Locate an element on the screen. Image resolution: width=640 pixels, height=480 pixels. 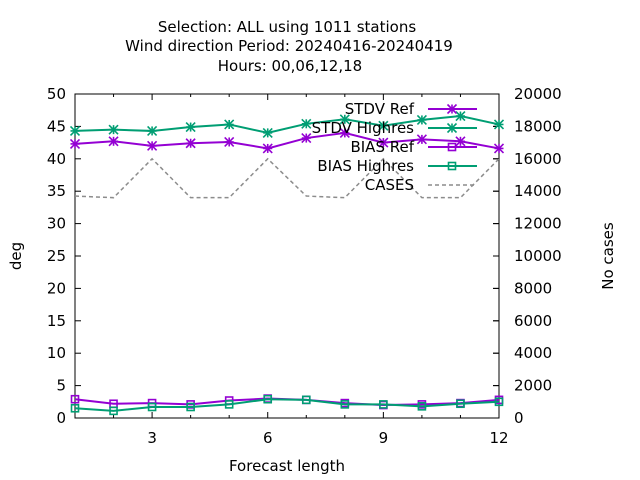
x-tick-label: 3 is located at coordinates (152, 438).